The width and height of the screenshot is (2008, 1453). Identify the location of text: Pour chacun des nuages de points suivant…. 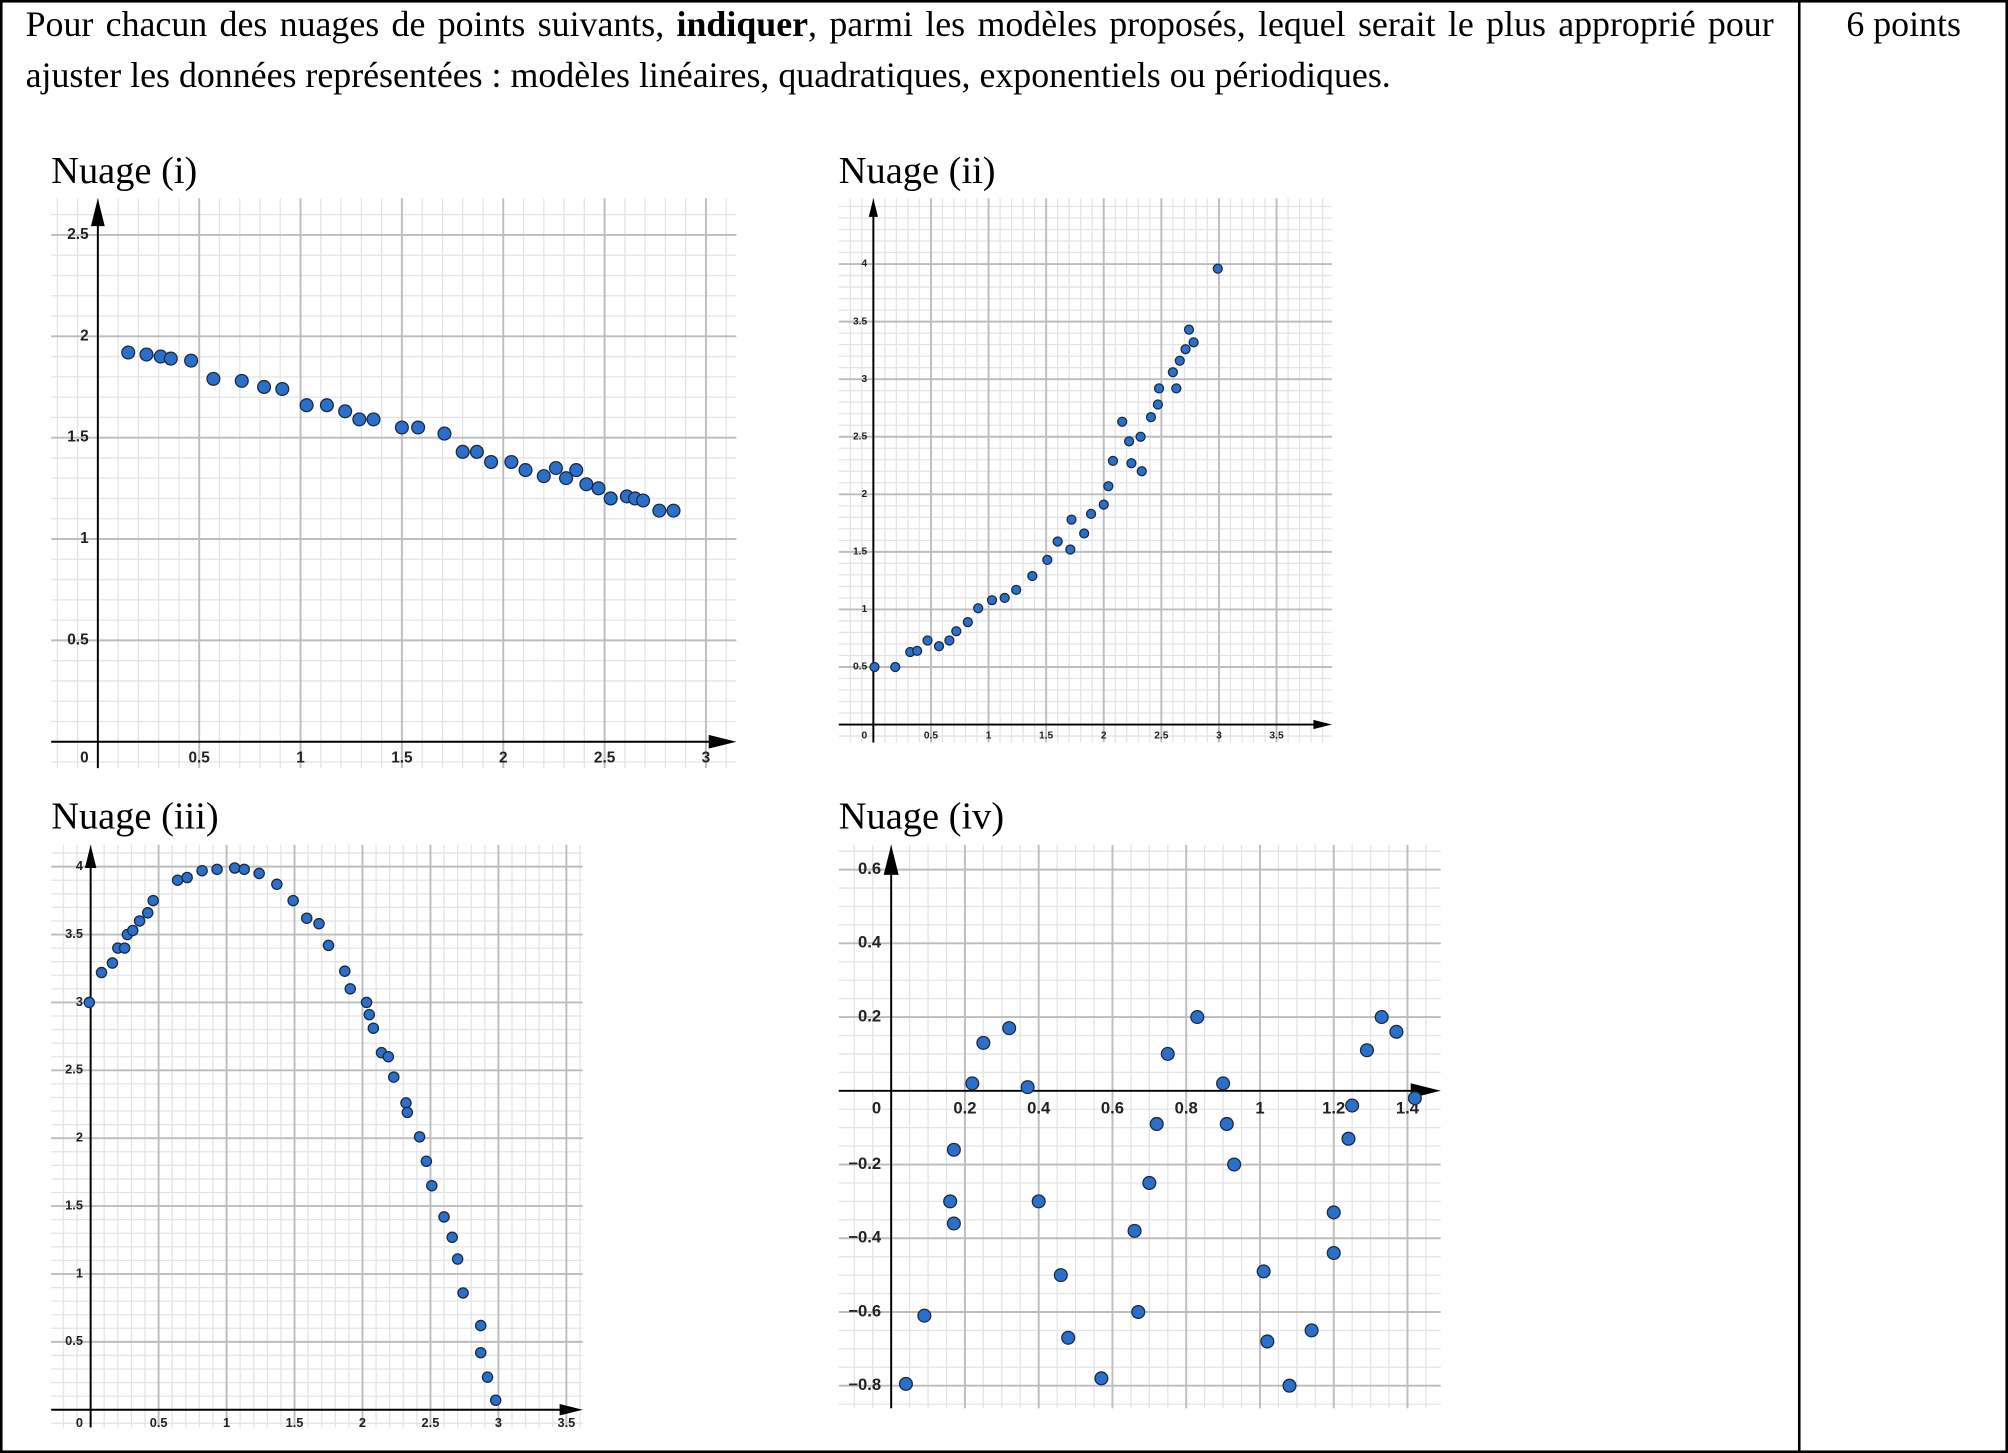
(351, 25).